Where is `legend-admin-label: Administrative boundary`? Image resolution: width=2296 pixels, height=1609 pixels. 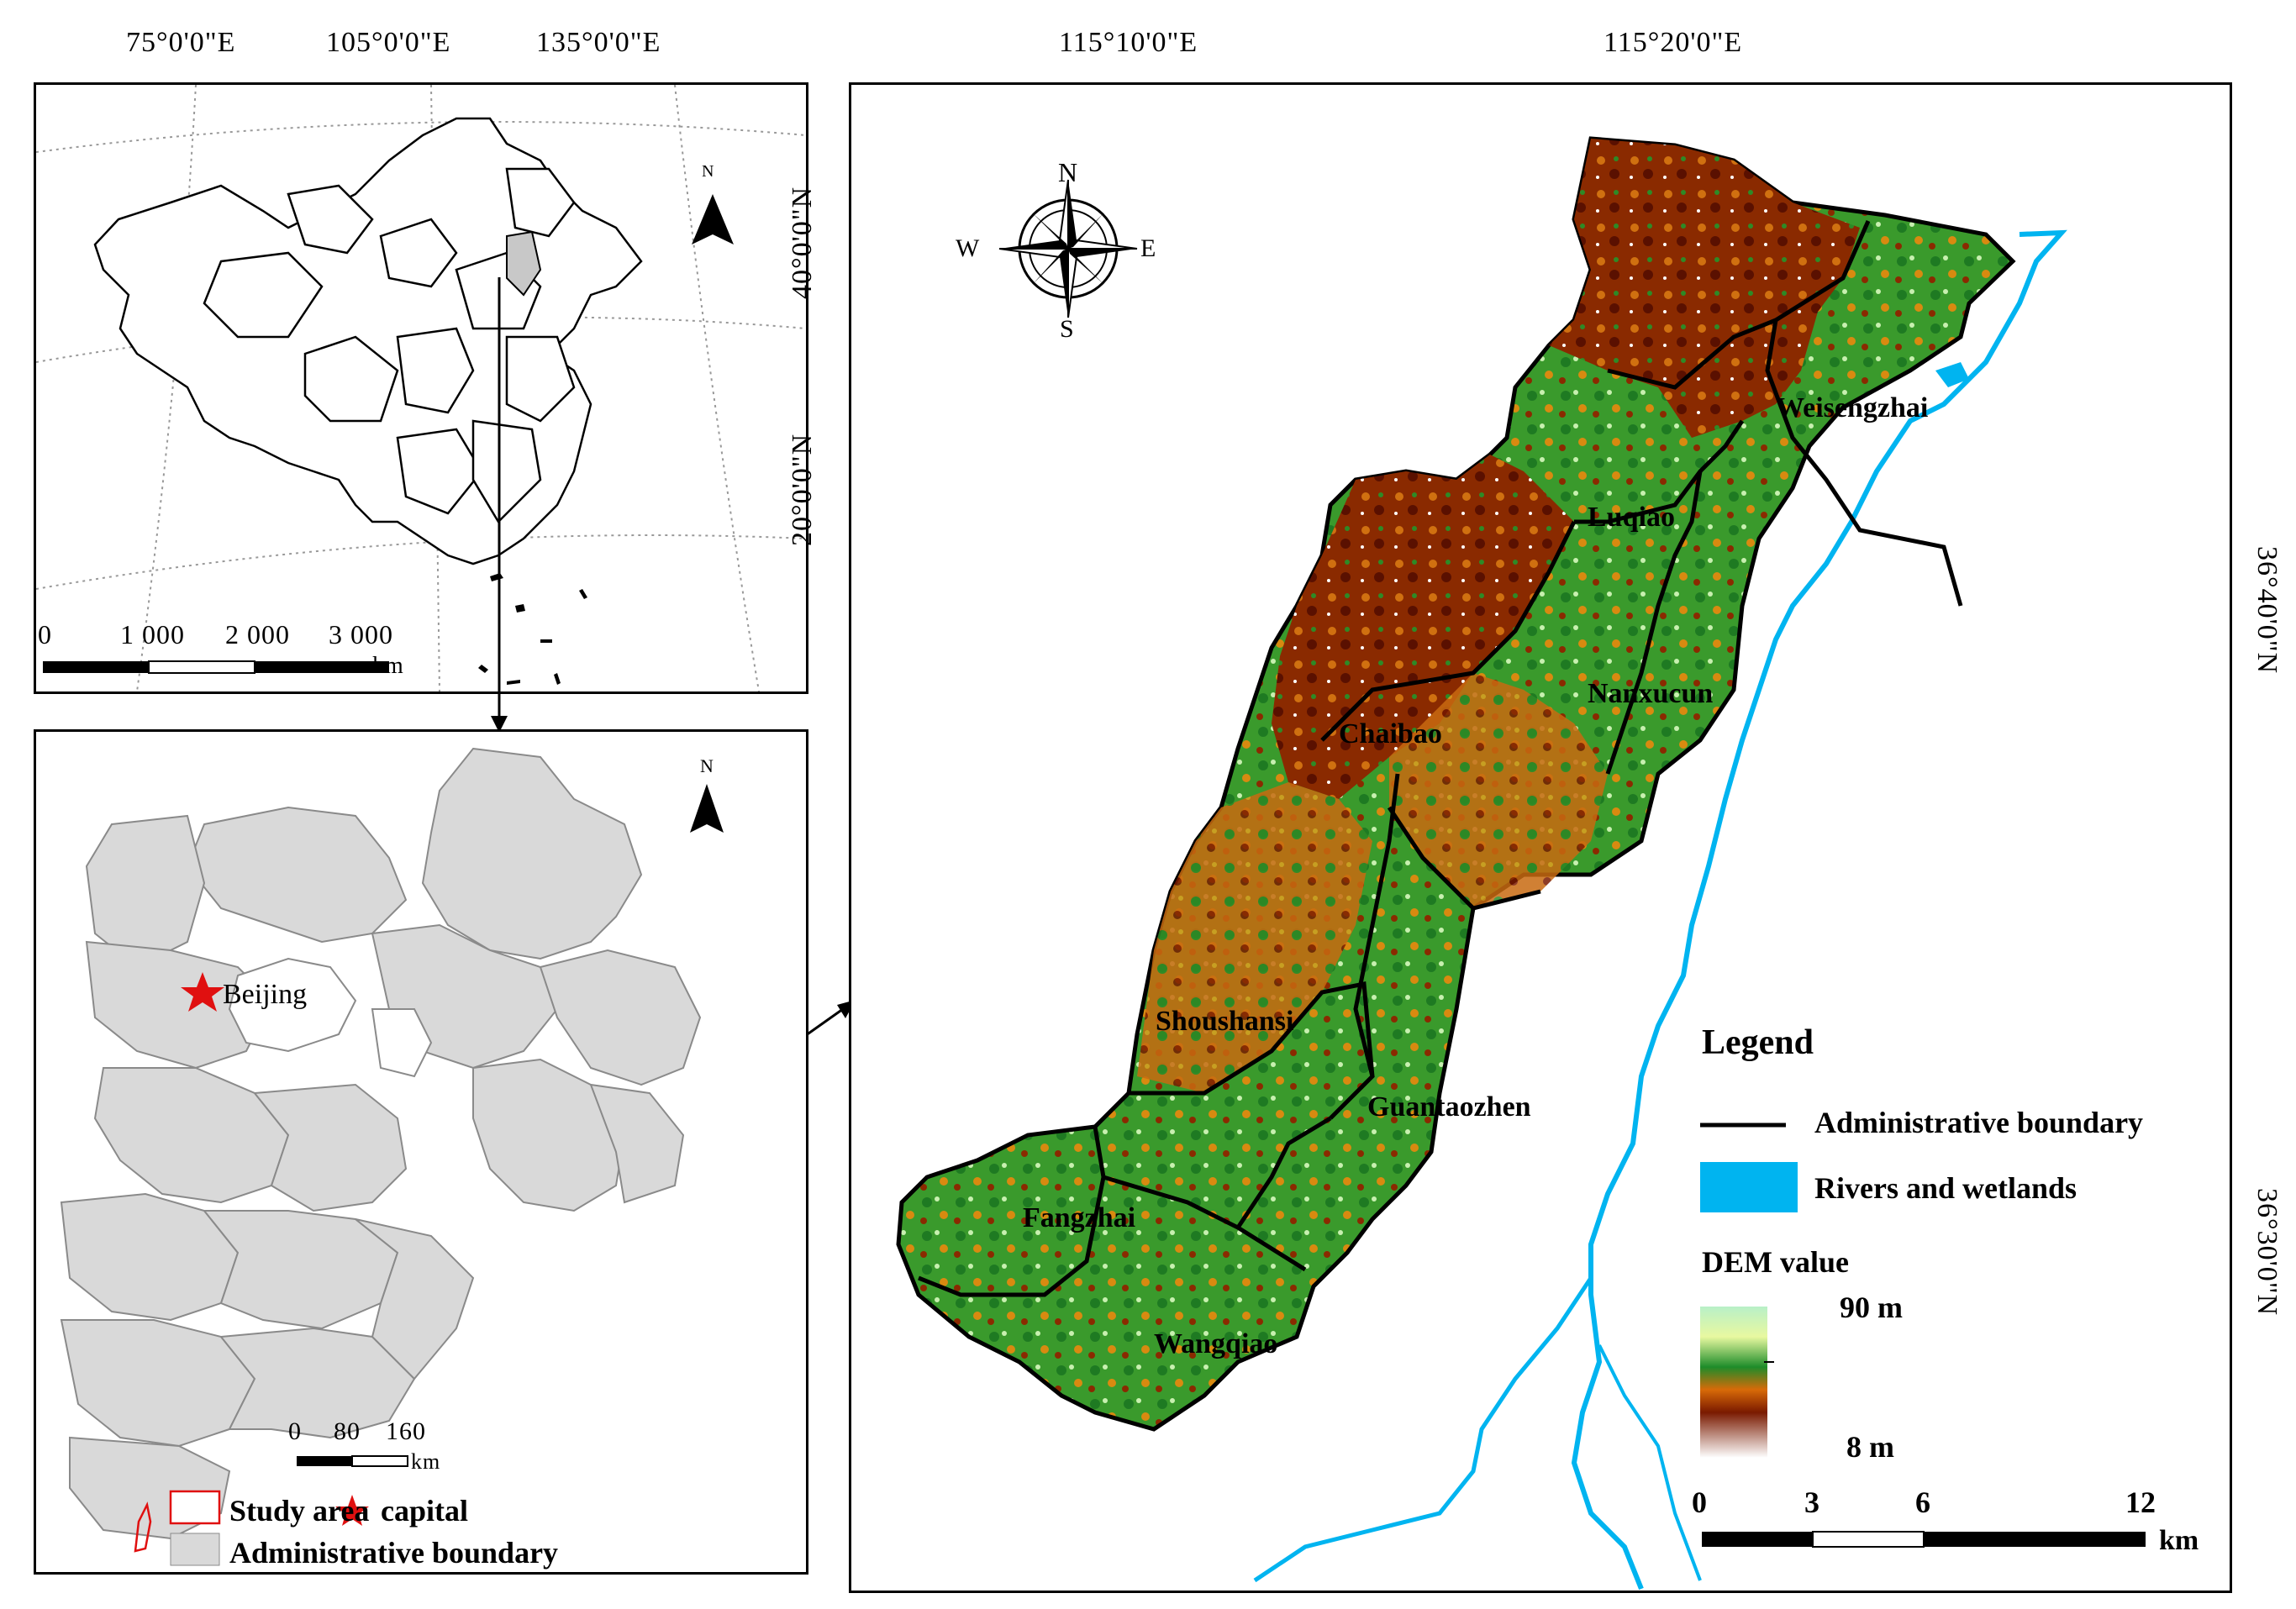 legend-admin-label: Administrative boundary is located at coordinates (394, 1553).